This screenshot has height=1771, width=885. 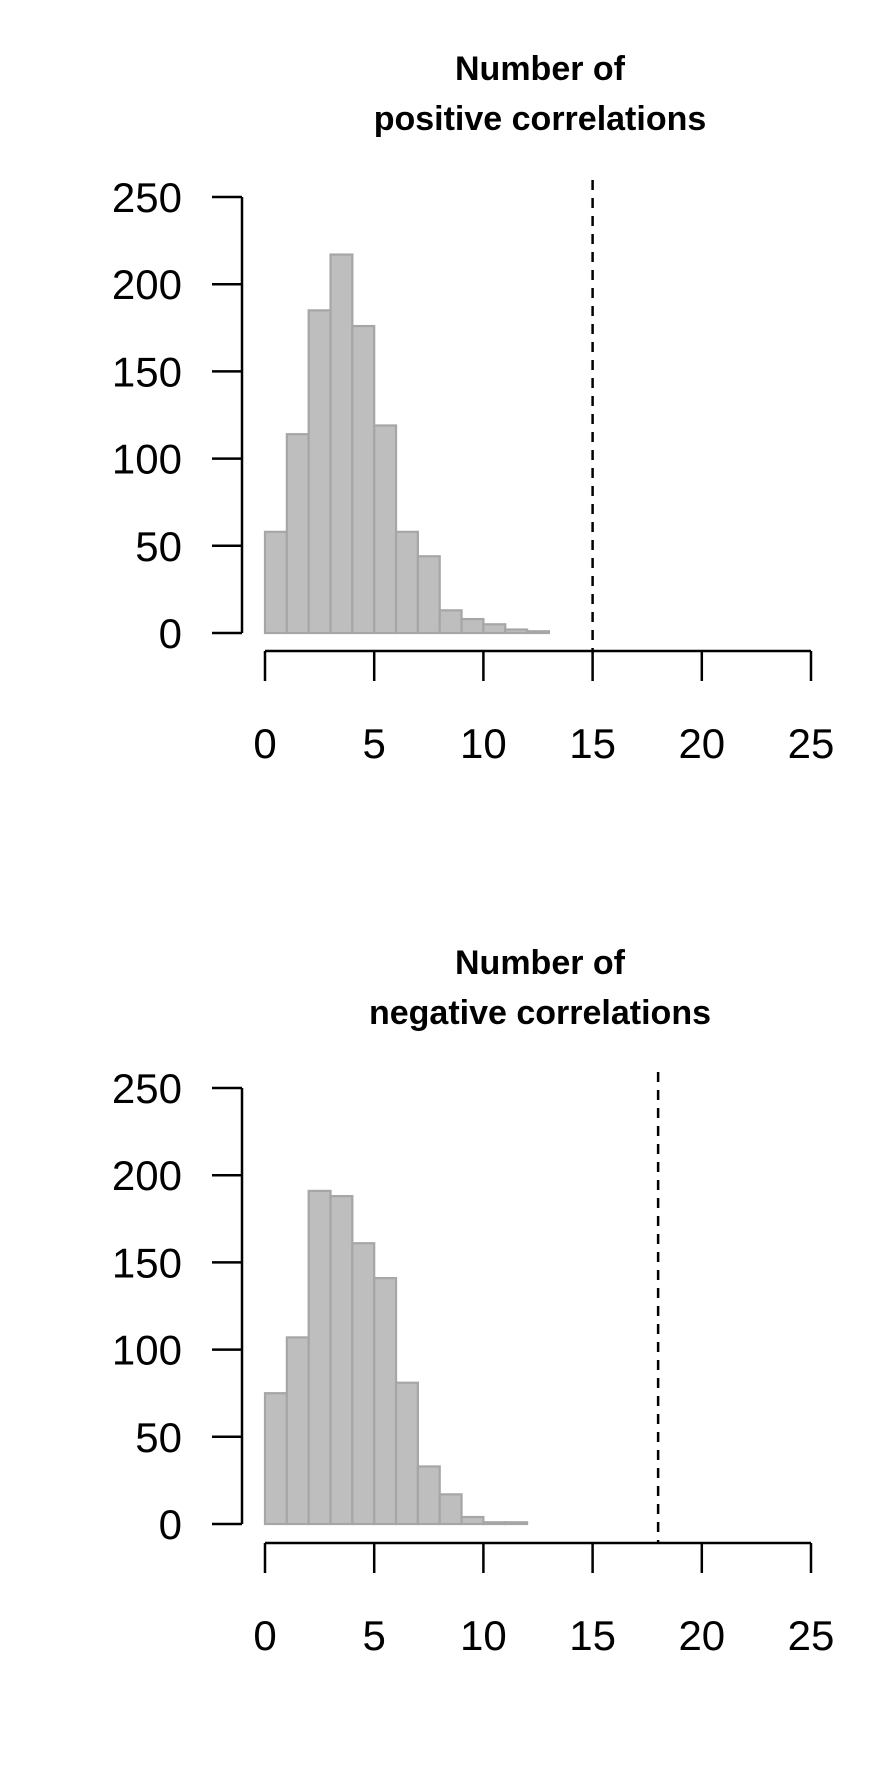 What do you see at coordinates (540, 1013) in the screenshot?
I see `chart-title-line2: negative correlations` at bounding box center [540, 1013].